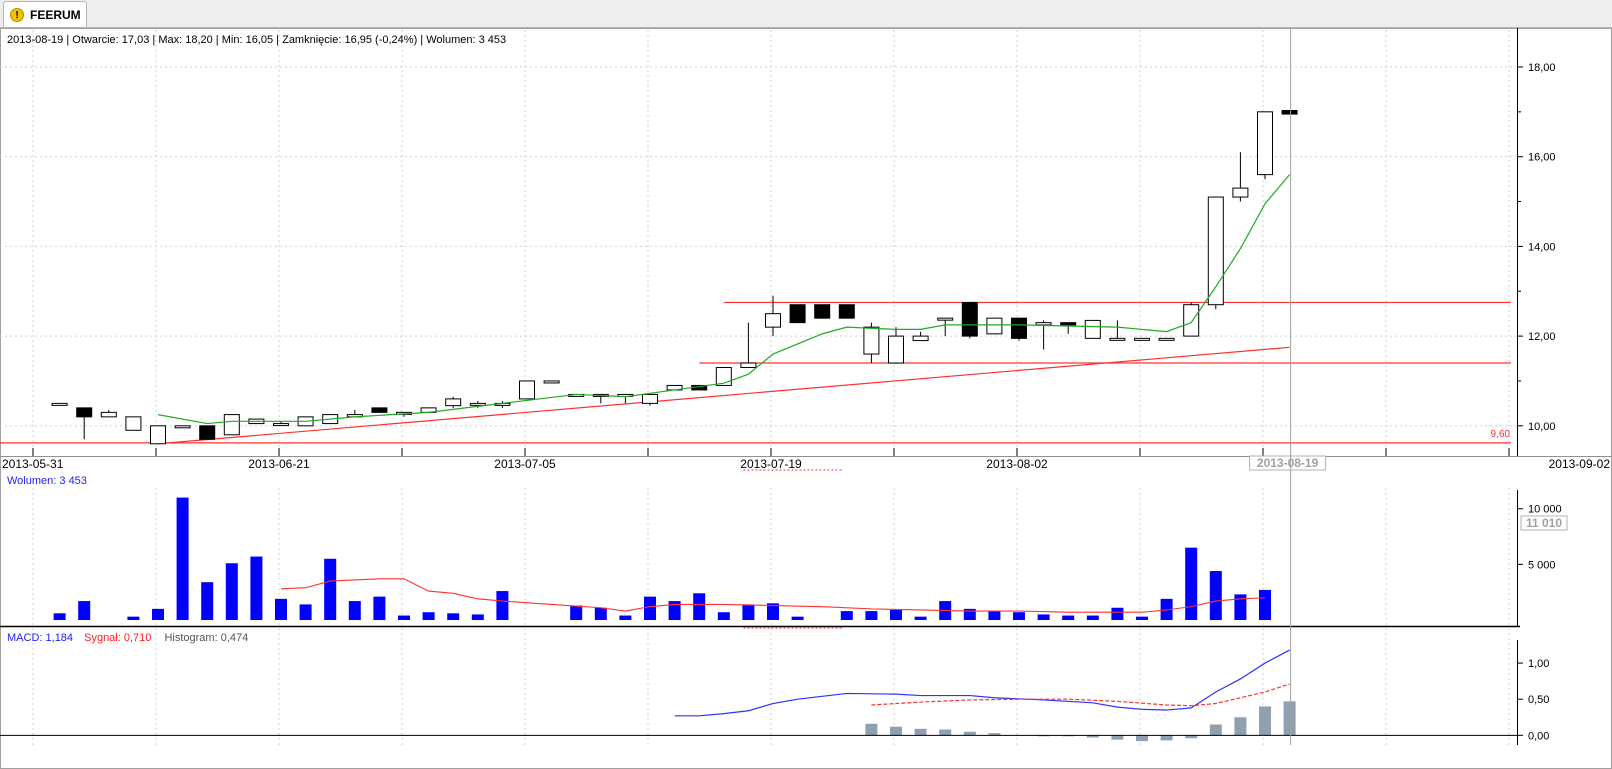 The height and width of the screenshot is (769, 1612). Describe the element at coordinates (662, 558) in the screenshot. I see `volume-bars` at that location.